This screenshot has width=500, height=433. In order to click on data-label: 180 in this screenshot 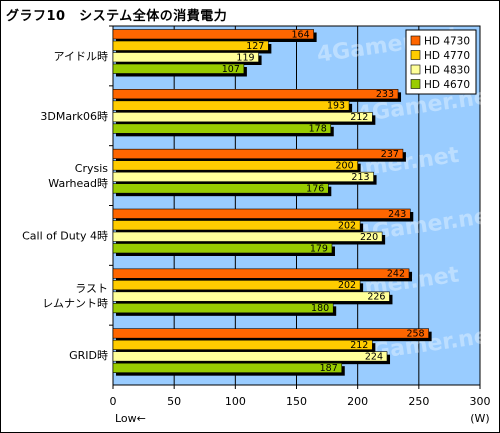, I will do `click(320, 308)`.